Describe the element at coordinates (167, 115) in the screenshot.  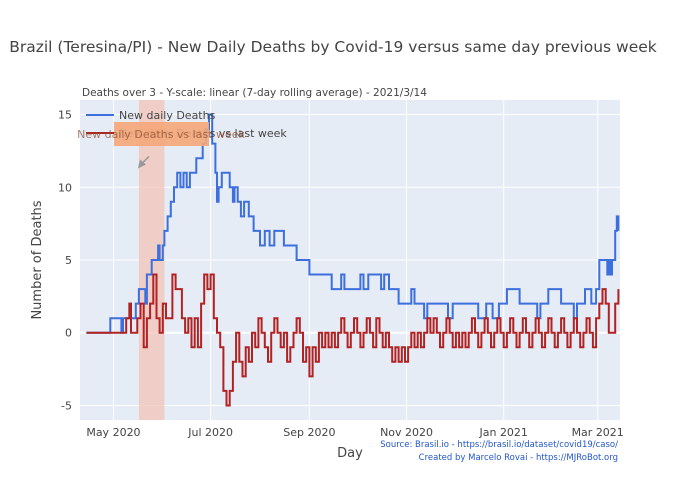
I see `legend-label: New daily Deaths` at that location.